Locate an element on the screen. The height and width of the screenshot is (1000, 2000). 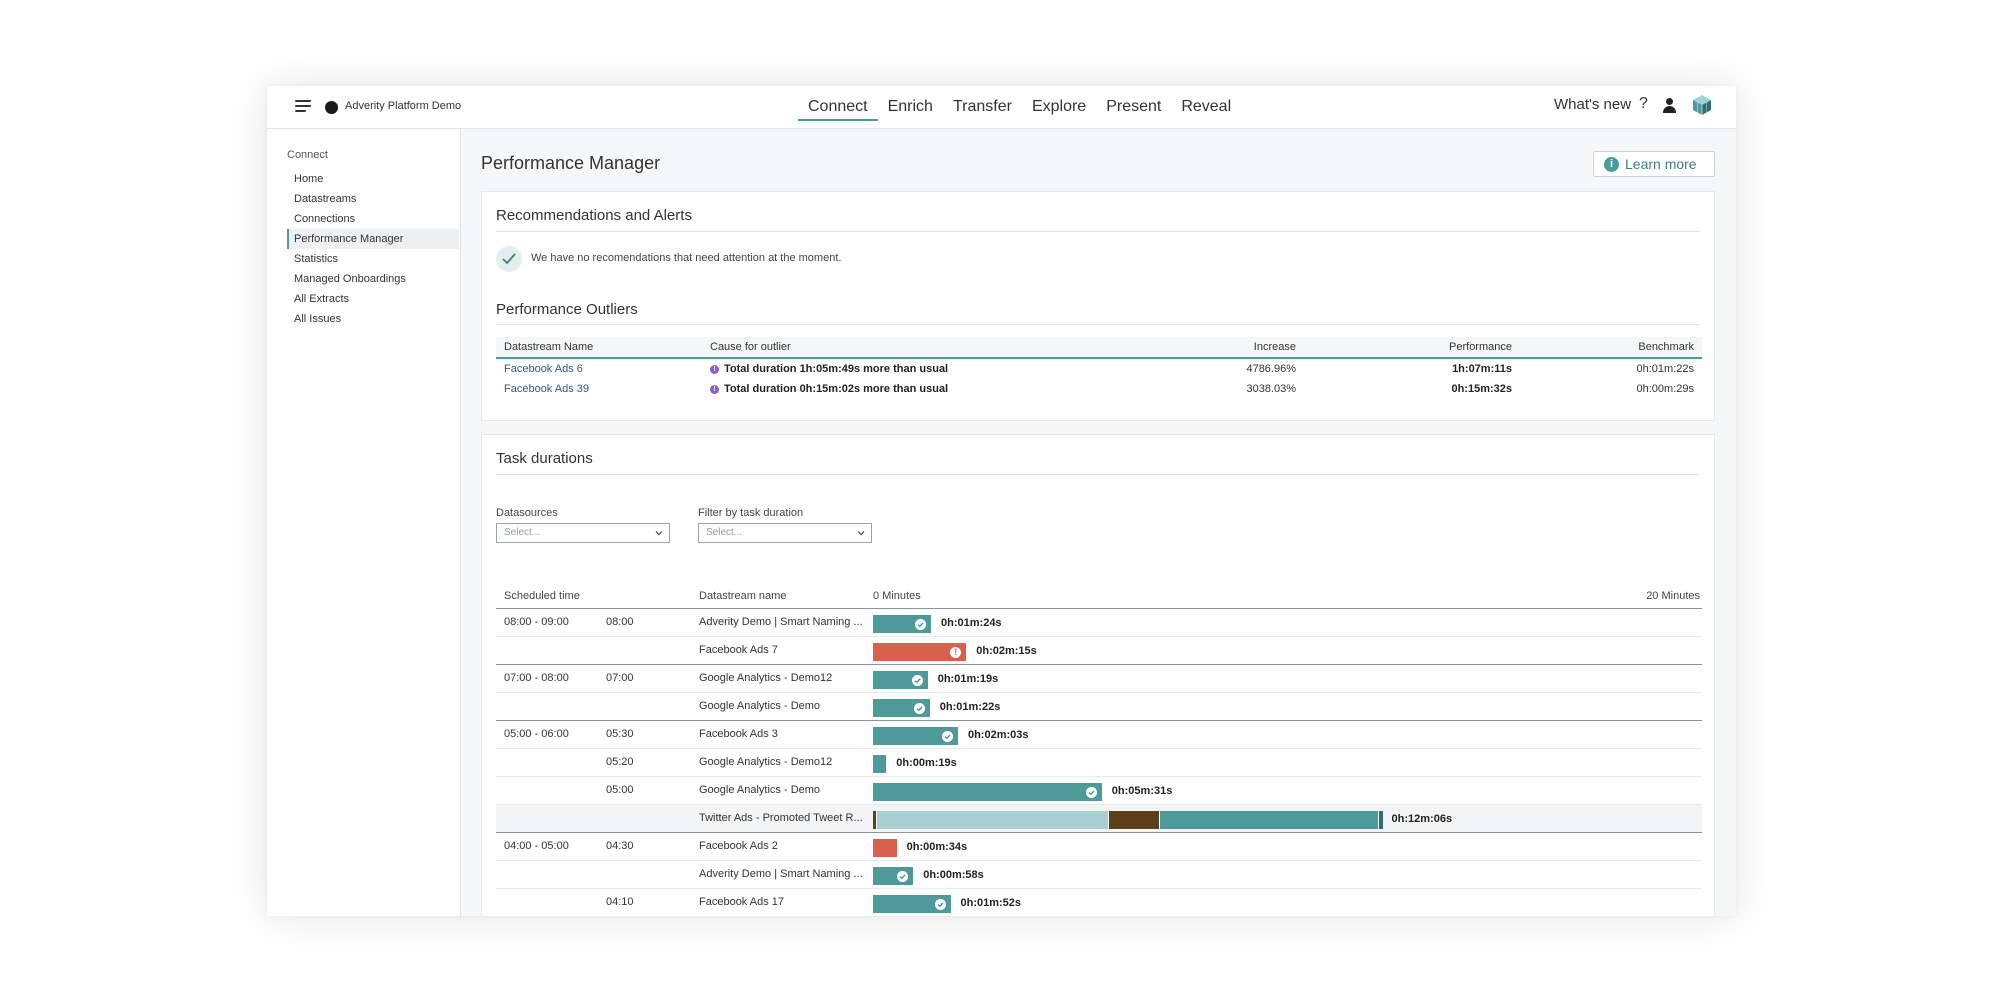
scheduled-slot: 07:00 - 08:00 is located at coordinates (536, 678).